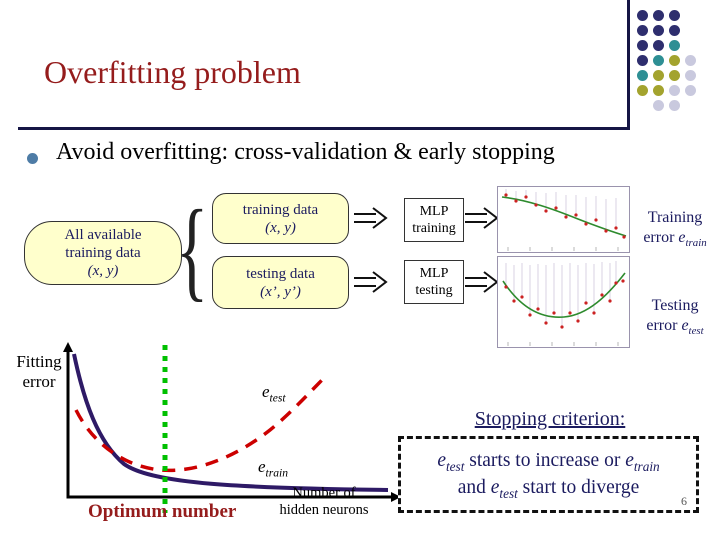  I want to click on slide-number: 6, so click(684, 501).